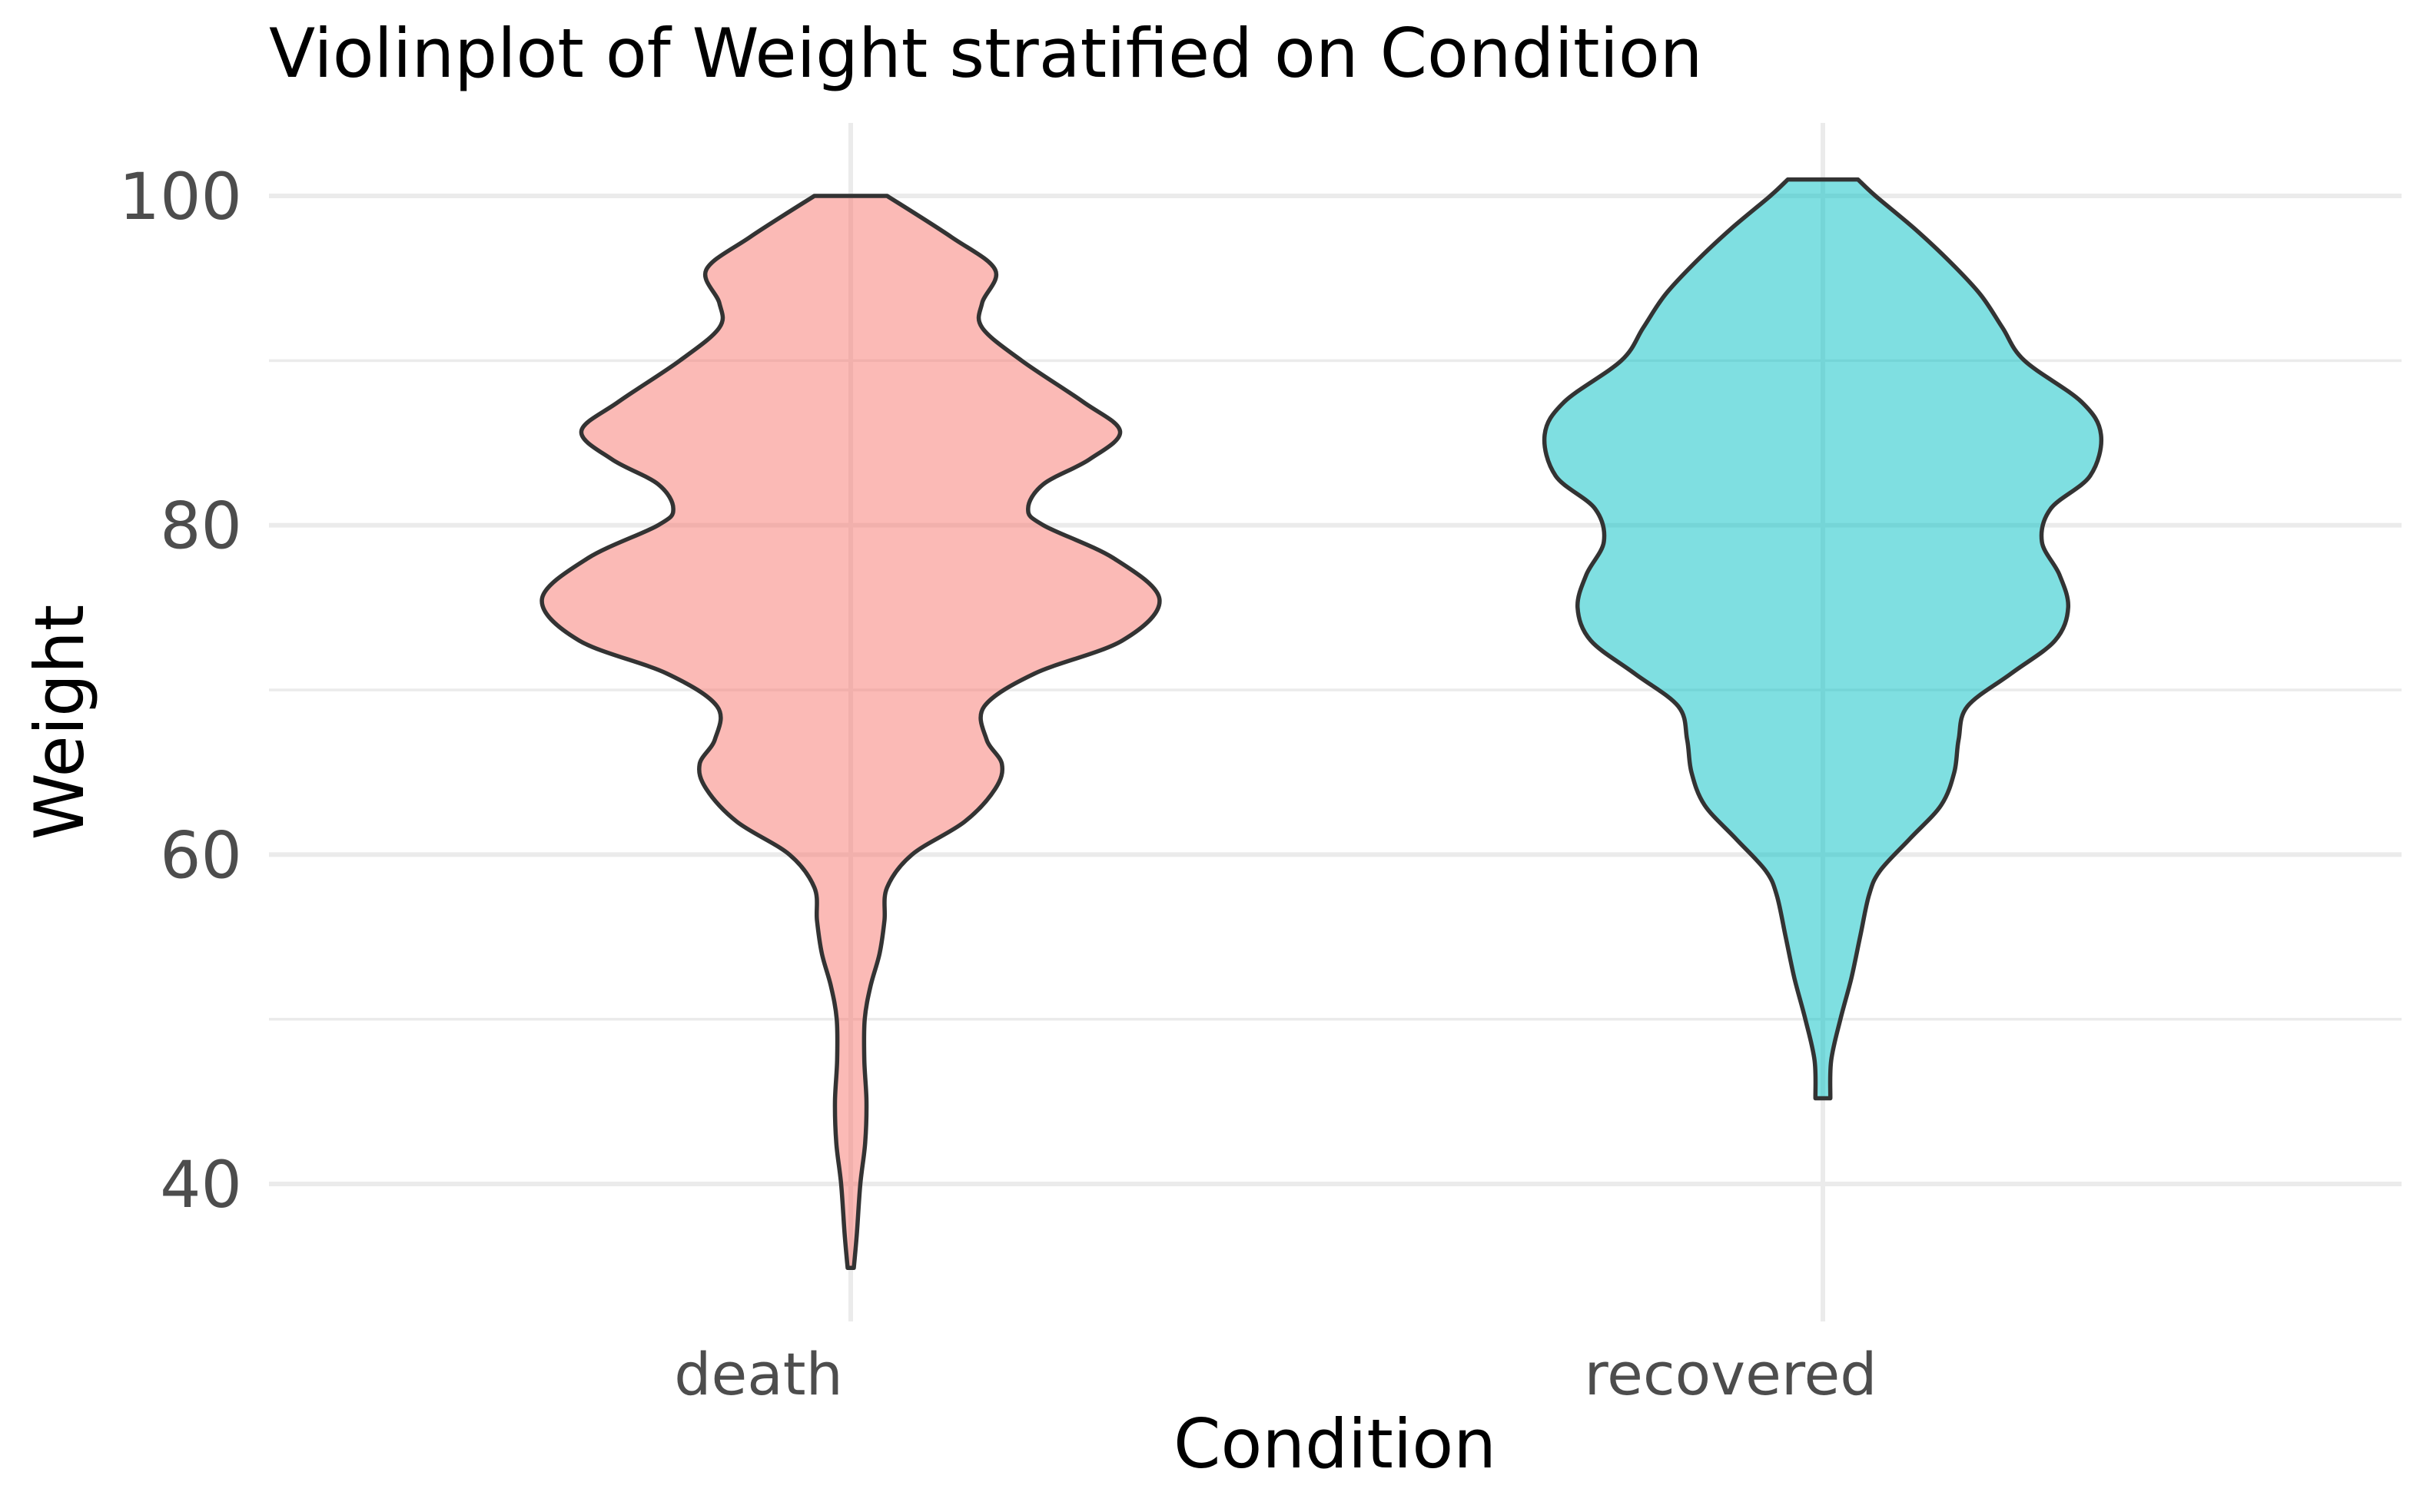 The image size is (2420, 1512). Describe the element at coordinates (180, 196) in the screenshot. I see `y-tick-label: 100` at that location.